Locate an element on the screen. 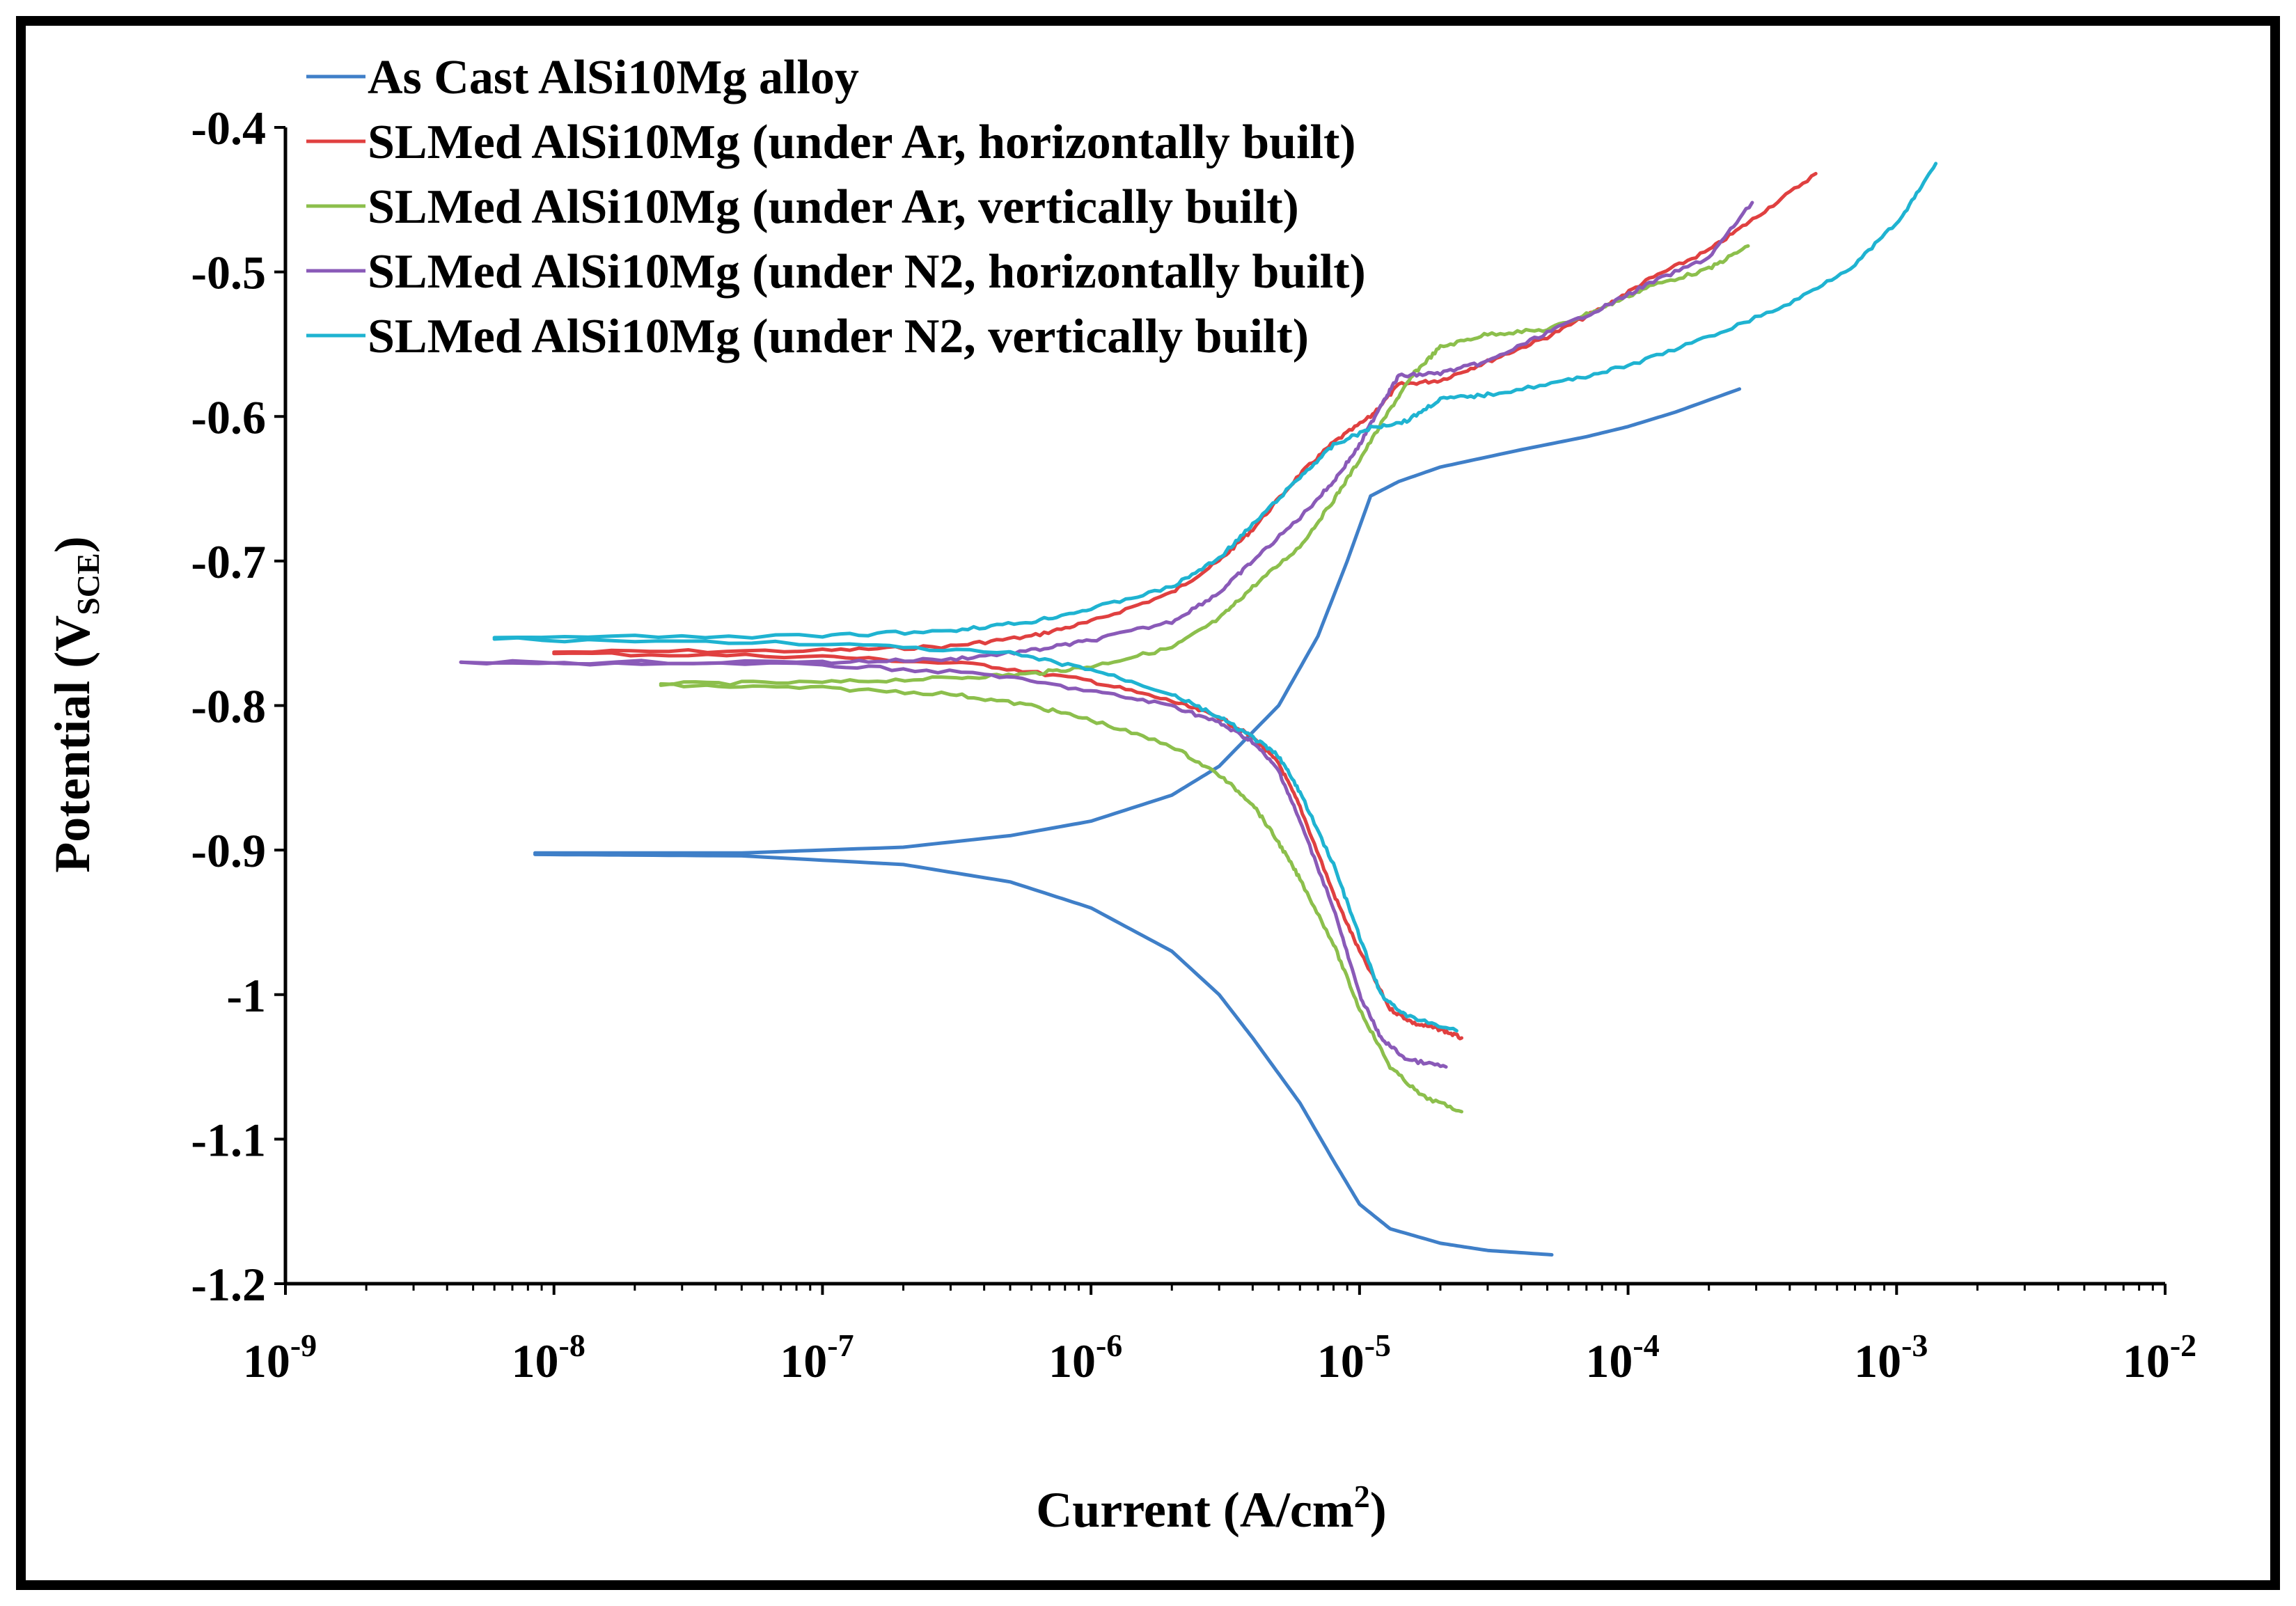  series-5-cathodic-branch is located at coordinates (975, 834).